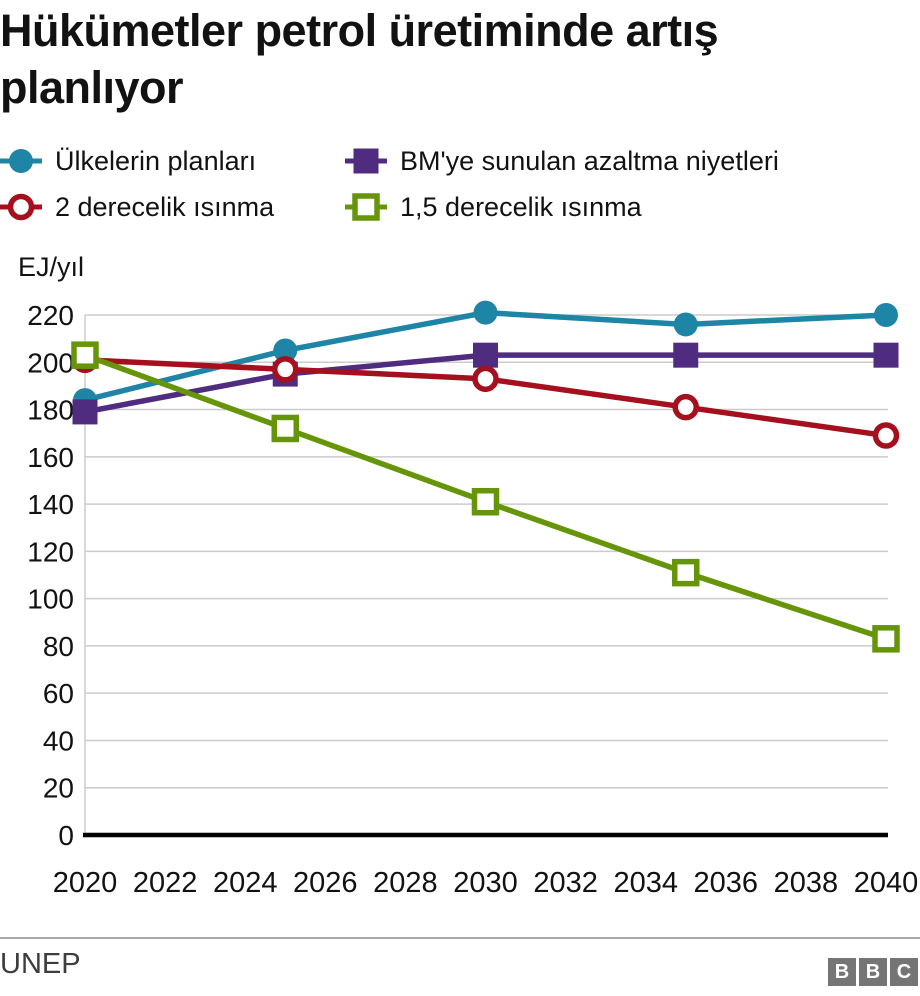 This screenshot has width=920, height=996. I want to click on legend-item-two-degree-warming: 2 derecelik ısınma, so click(172, 207).